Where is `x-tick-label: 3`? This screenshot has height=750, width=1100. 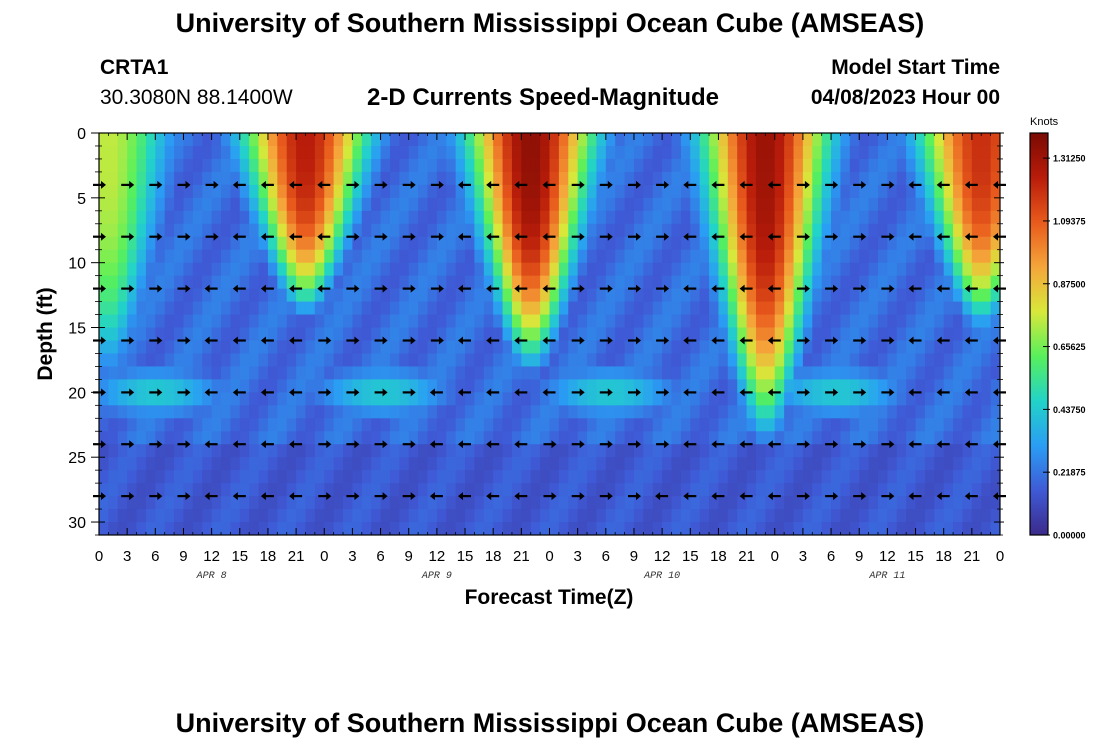
x-tick-label: 3 is located at coordinates (577, 556).